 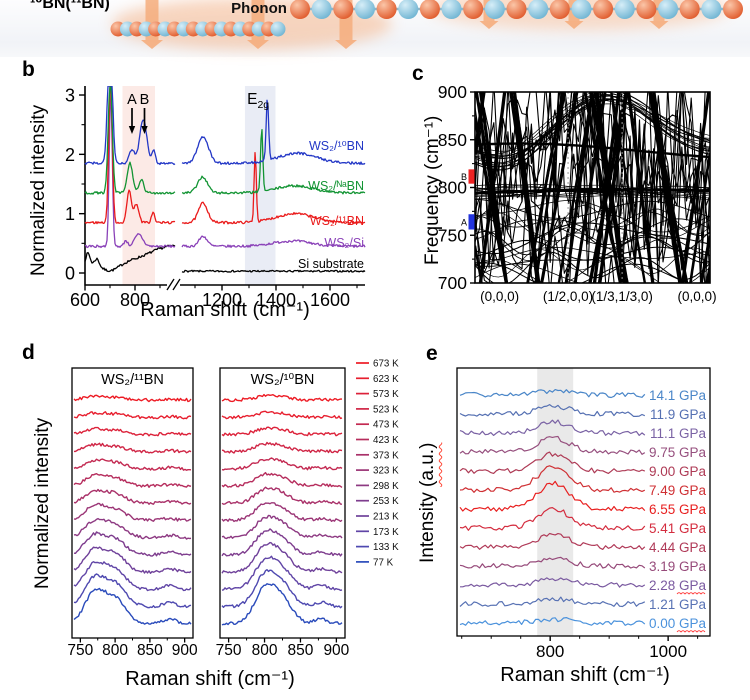 I want to click on svg-text: 323 K, so click(x=386, y=471).